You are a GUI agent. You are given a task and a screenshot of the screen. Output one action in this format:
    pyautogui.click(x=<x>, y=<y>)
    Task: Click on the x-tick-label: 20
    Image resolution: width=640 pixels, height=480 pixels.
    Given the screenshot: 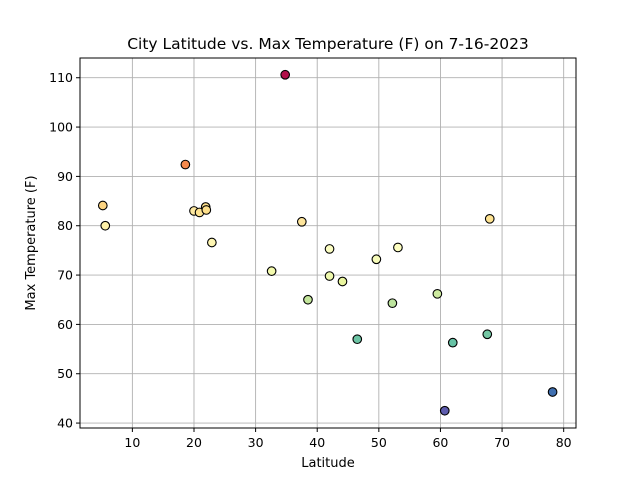 What is the action you would take?
    pyautogui.click(x=194, y=442)
    